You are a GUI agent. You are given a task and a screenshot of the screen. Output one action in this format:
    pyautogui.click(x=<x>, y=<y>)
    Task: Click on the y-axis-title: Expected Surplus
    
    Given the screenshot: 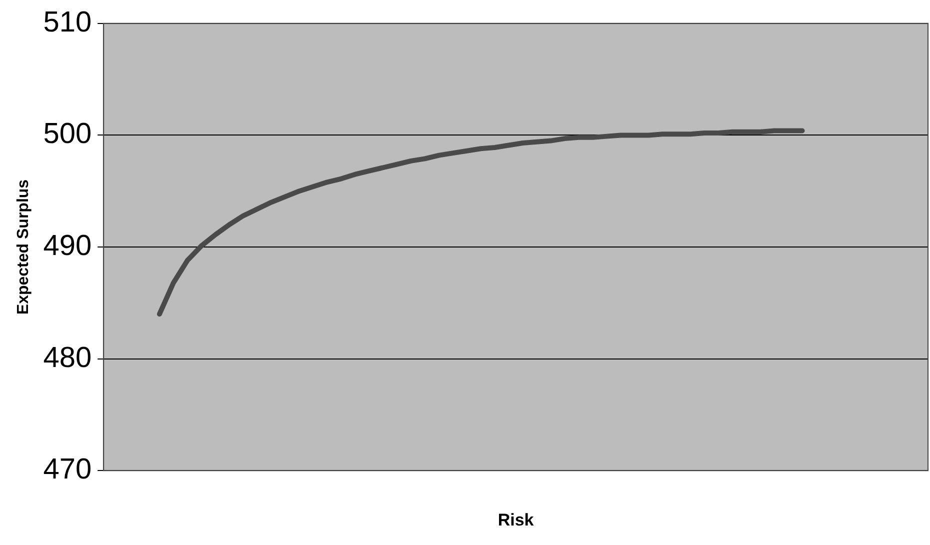 What is the action you would take?
    pyautogui.click(x=23, y=247)
    